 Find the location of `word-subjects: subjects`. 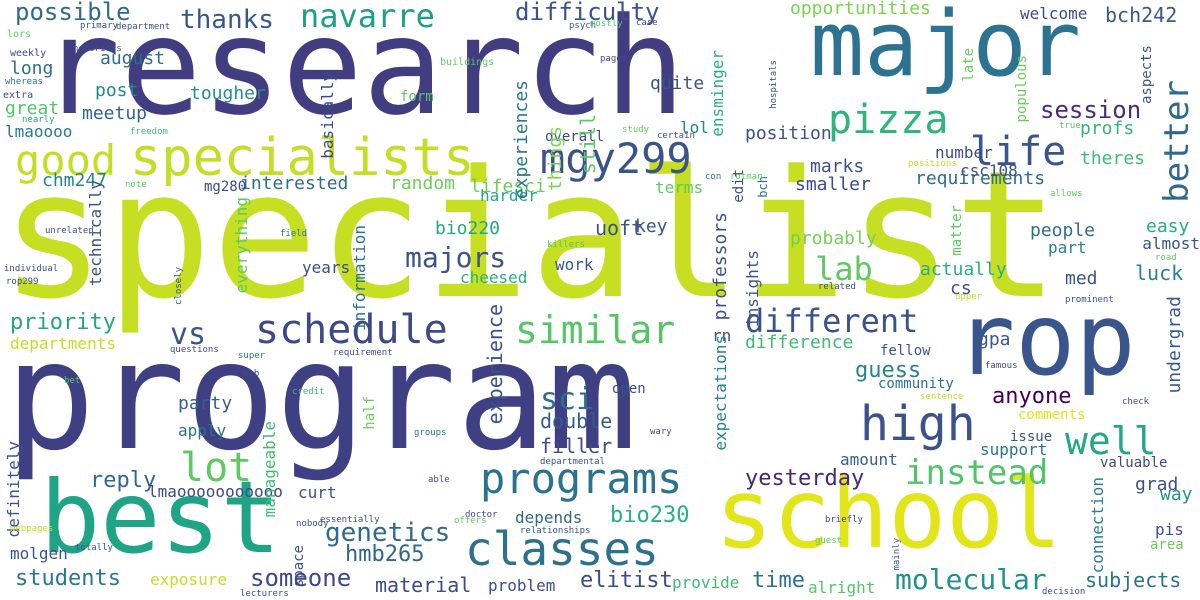

word-subjects: subjects is located at coordinates (1133, 580).